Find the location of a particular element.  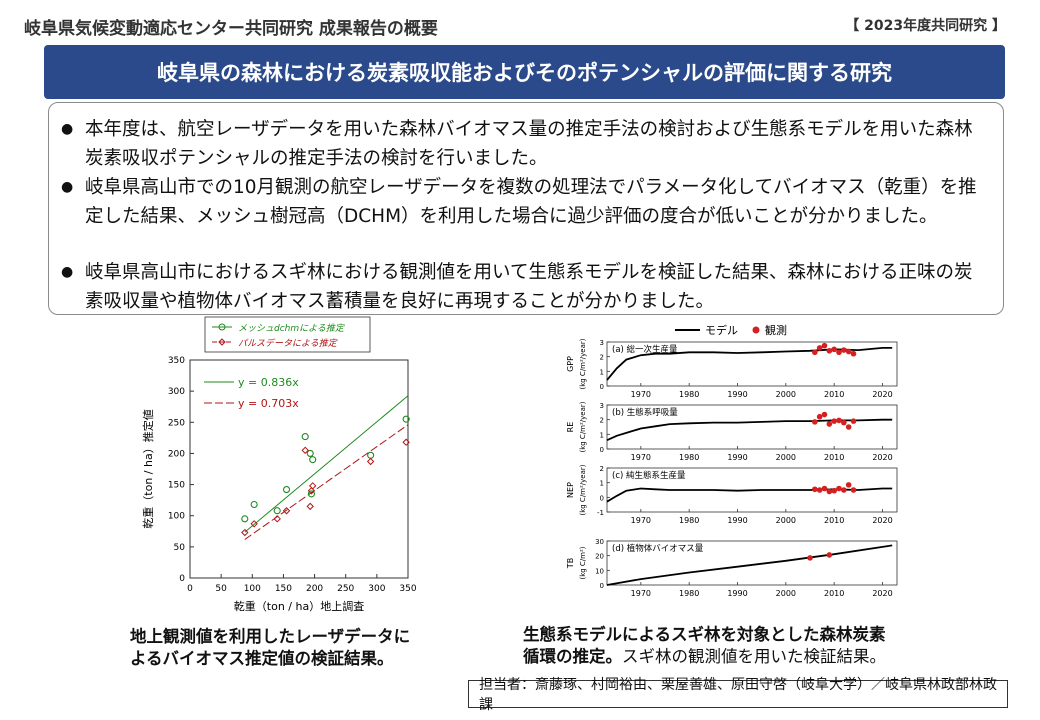

fit-pulse-label: y = 0.703x is located at coordinates (268, 403).